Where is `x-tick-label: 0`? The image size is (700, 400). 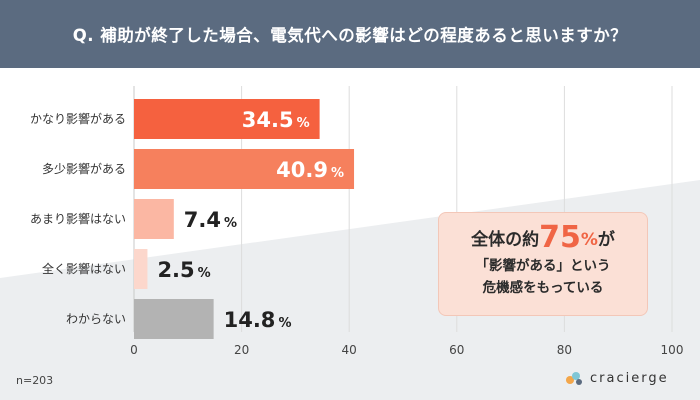 x-tick-label: 0 is located at coordinates (134, 350).